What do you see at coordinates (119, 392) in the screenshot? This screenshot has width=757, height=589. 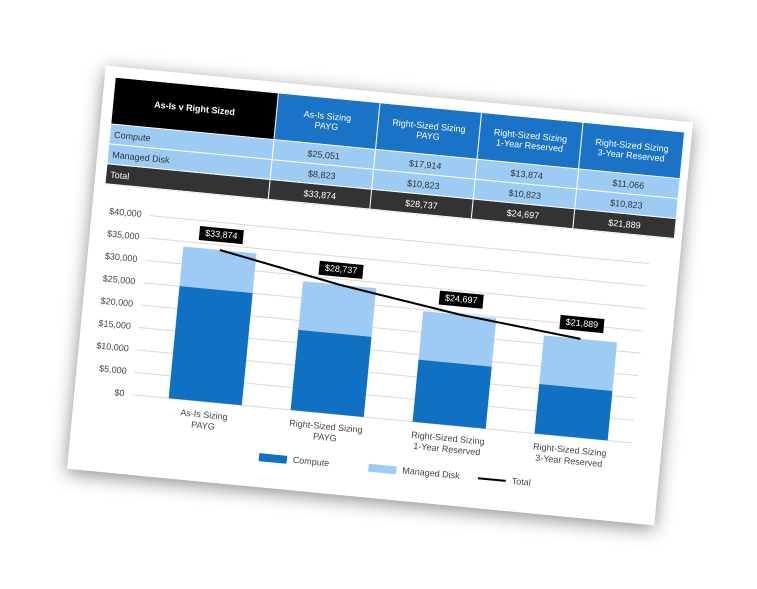 I see `y-tick-label: $0` at bounding box center [119, 392].